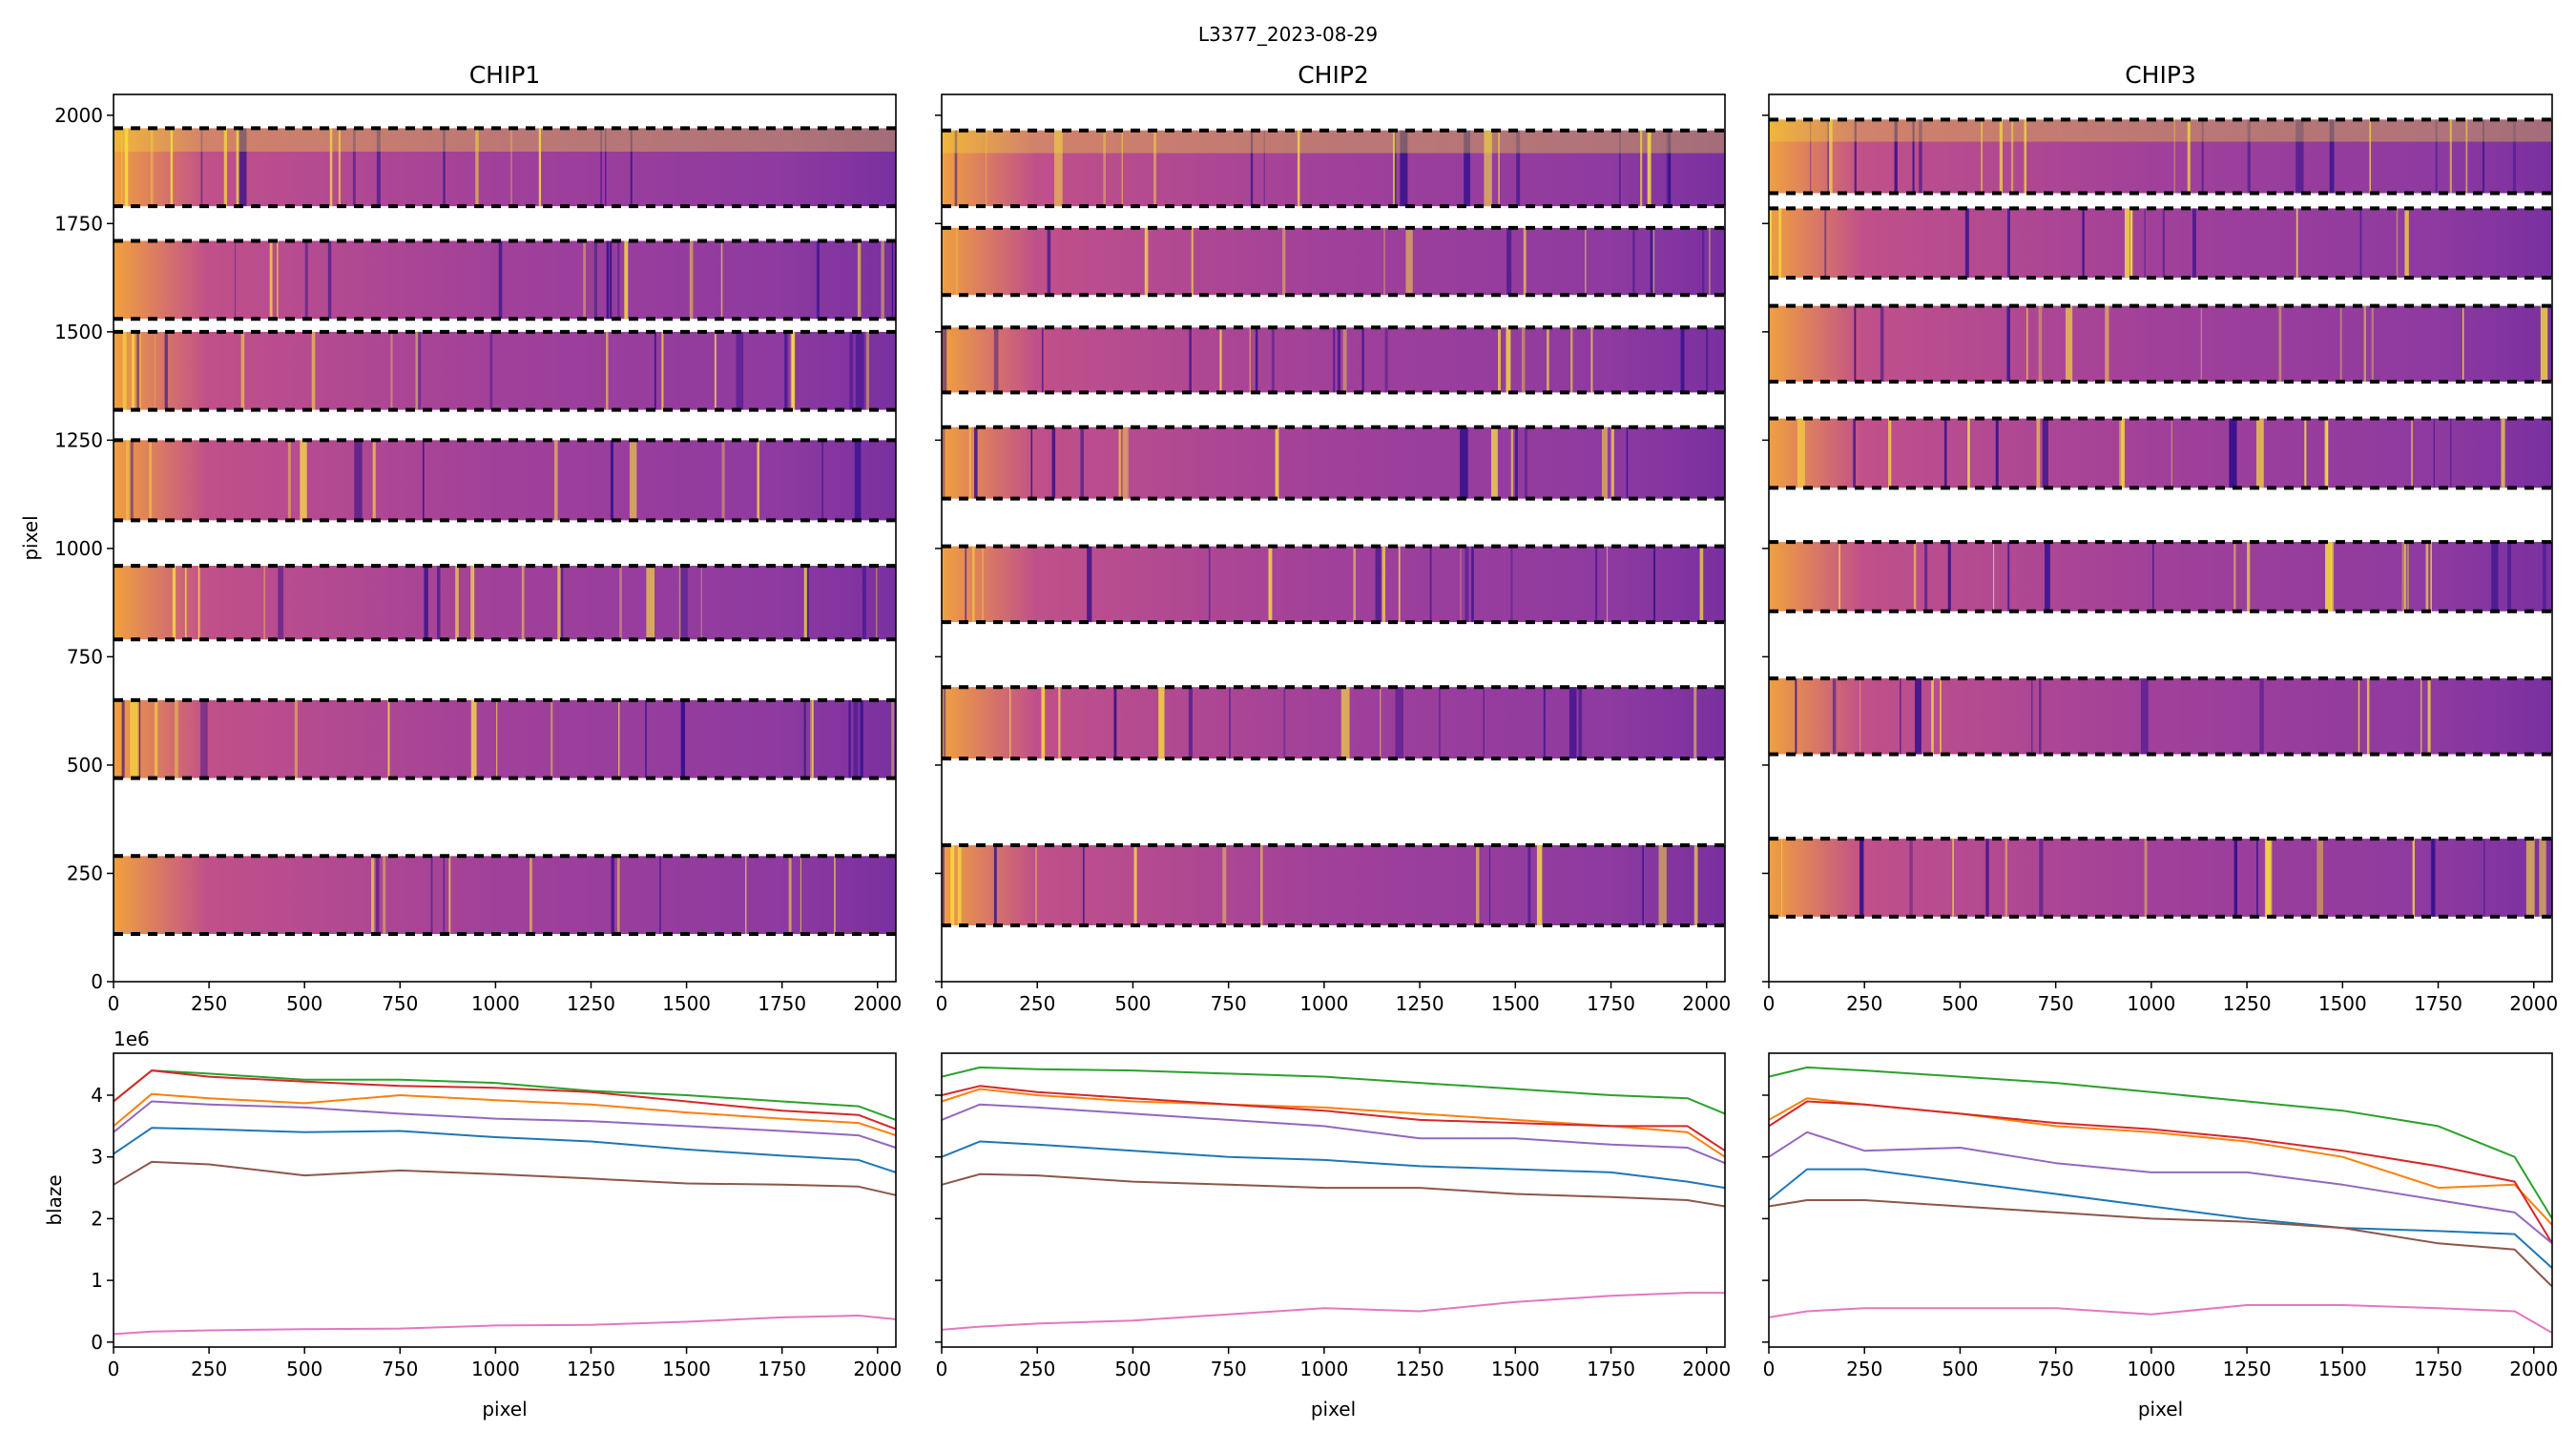 The image size is (2576, 1431). Describe the element at coordinates (505, 75) in the screenshot. I see `panel-title: CHIP1` at that location.